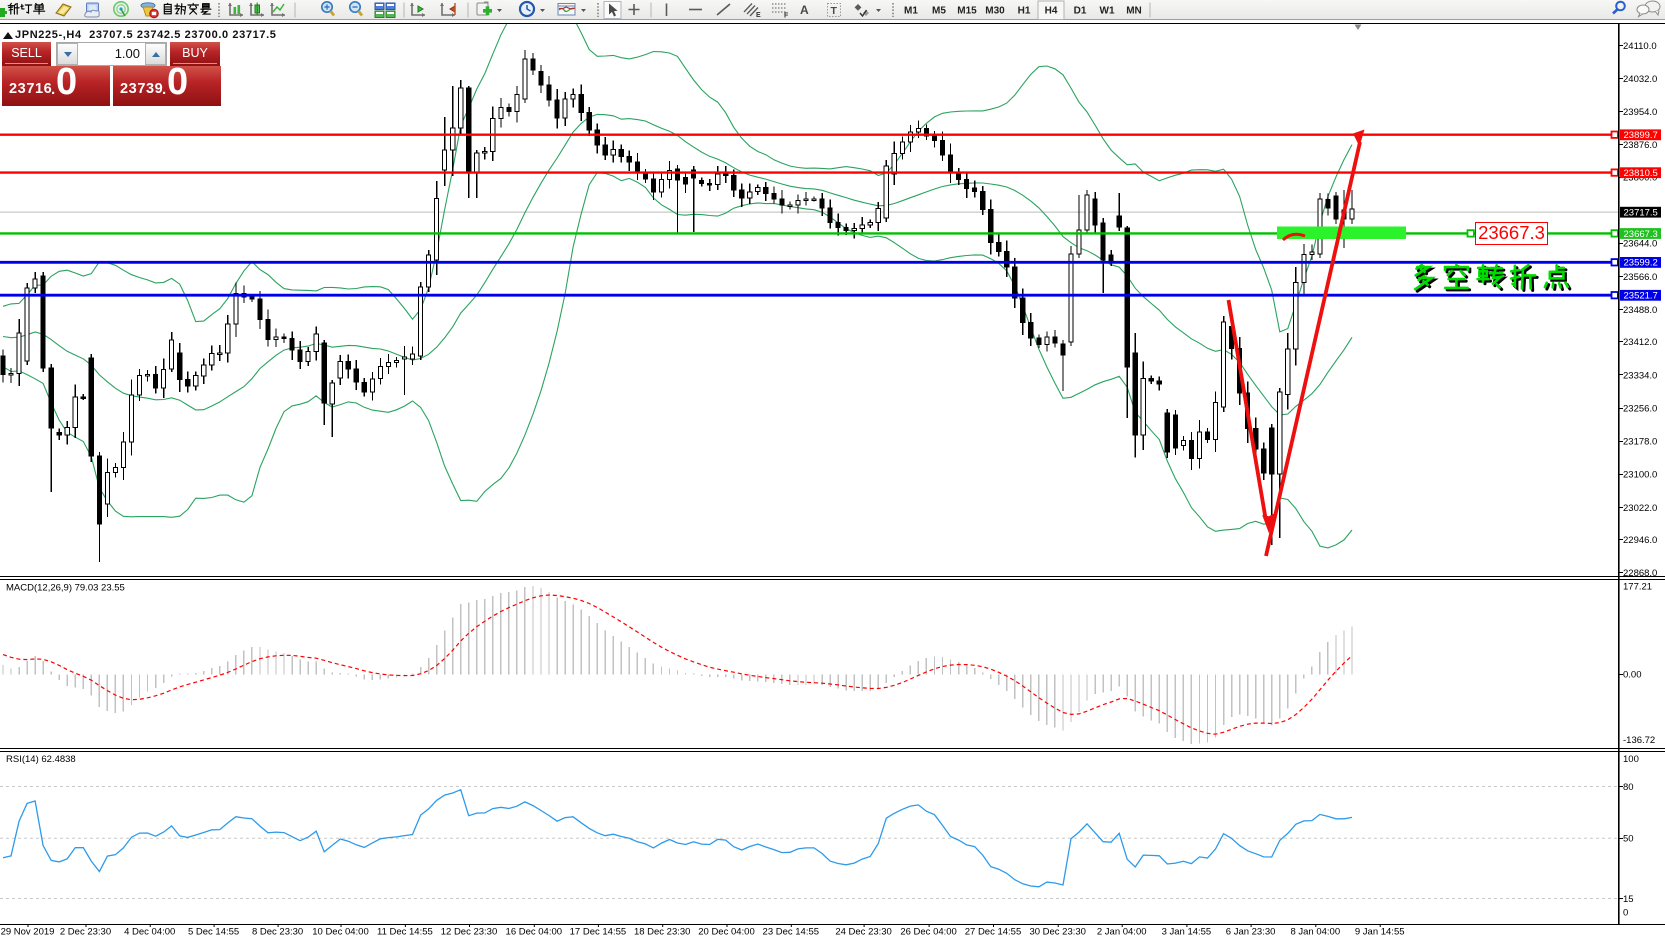 This screenshot has height=940, width=1665. I want to click on svg-text: 177.21, so click(1637, 587).